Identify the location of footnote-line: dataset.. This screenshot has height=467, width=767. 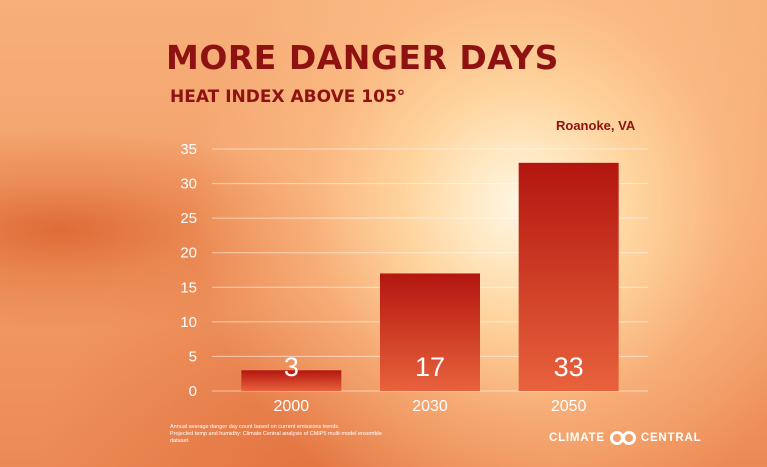
(180, 441).